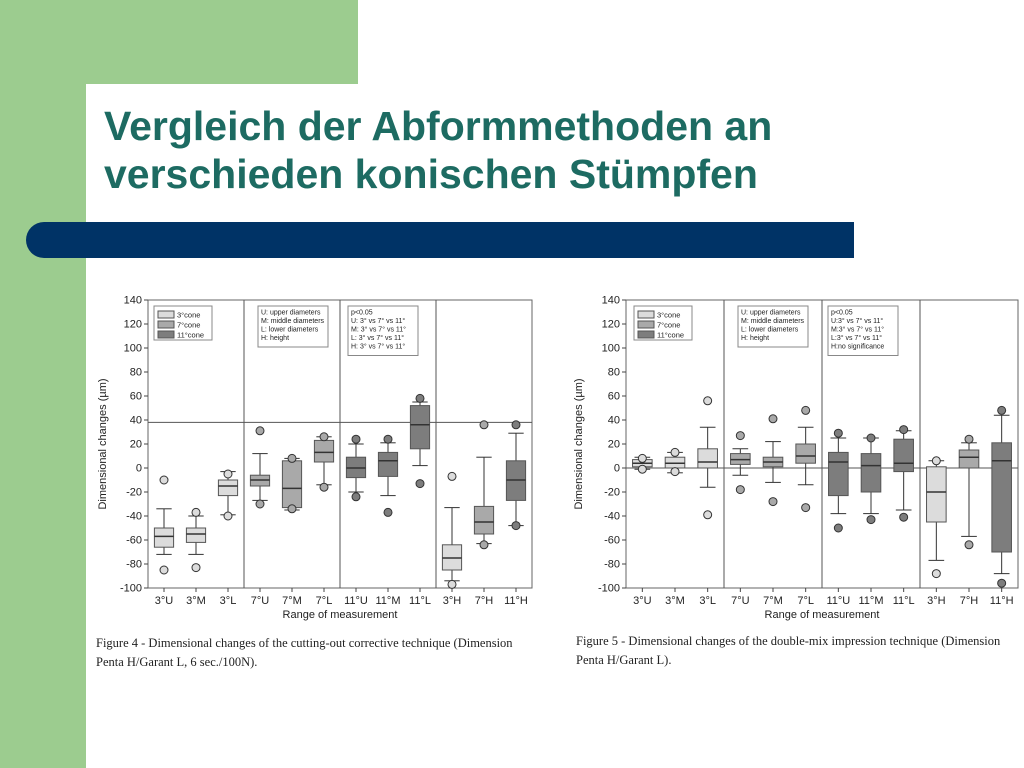 The image size is (1024, 768). What do you see at coordinates (614, 373) in the screenshot?
I see `y-tick-label: 80` at bounding box center [614, 373].